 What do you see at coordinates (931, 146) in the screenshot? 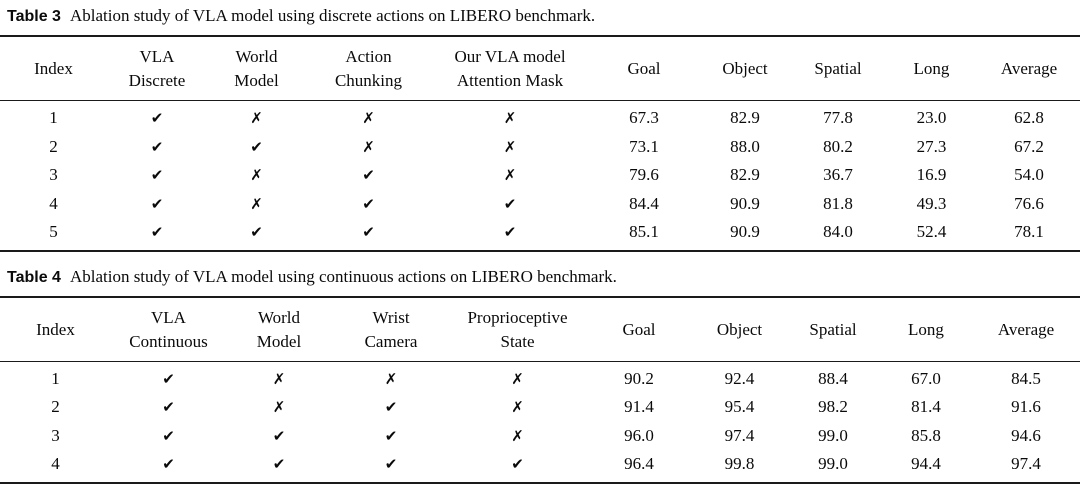
I see `score-cell: 27.3` at bounding box center [931, 146].